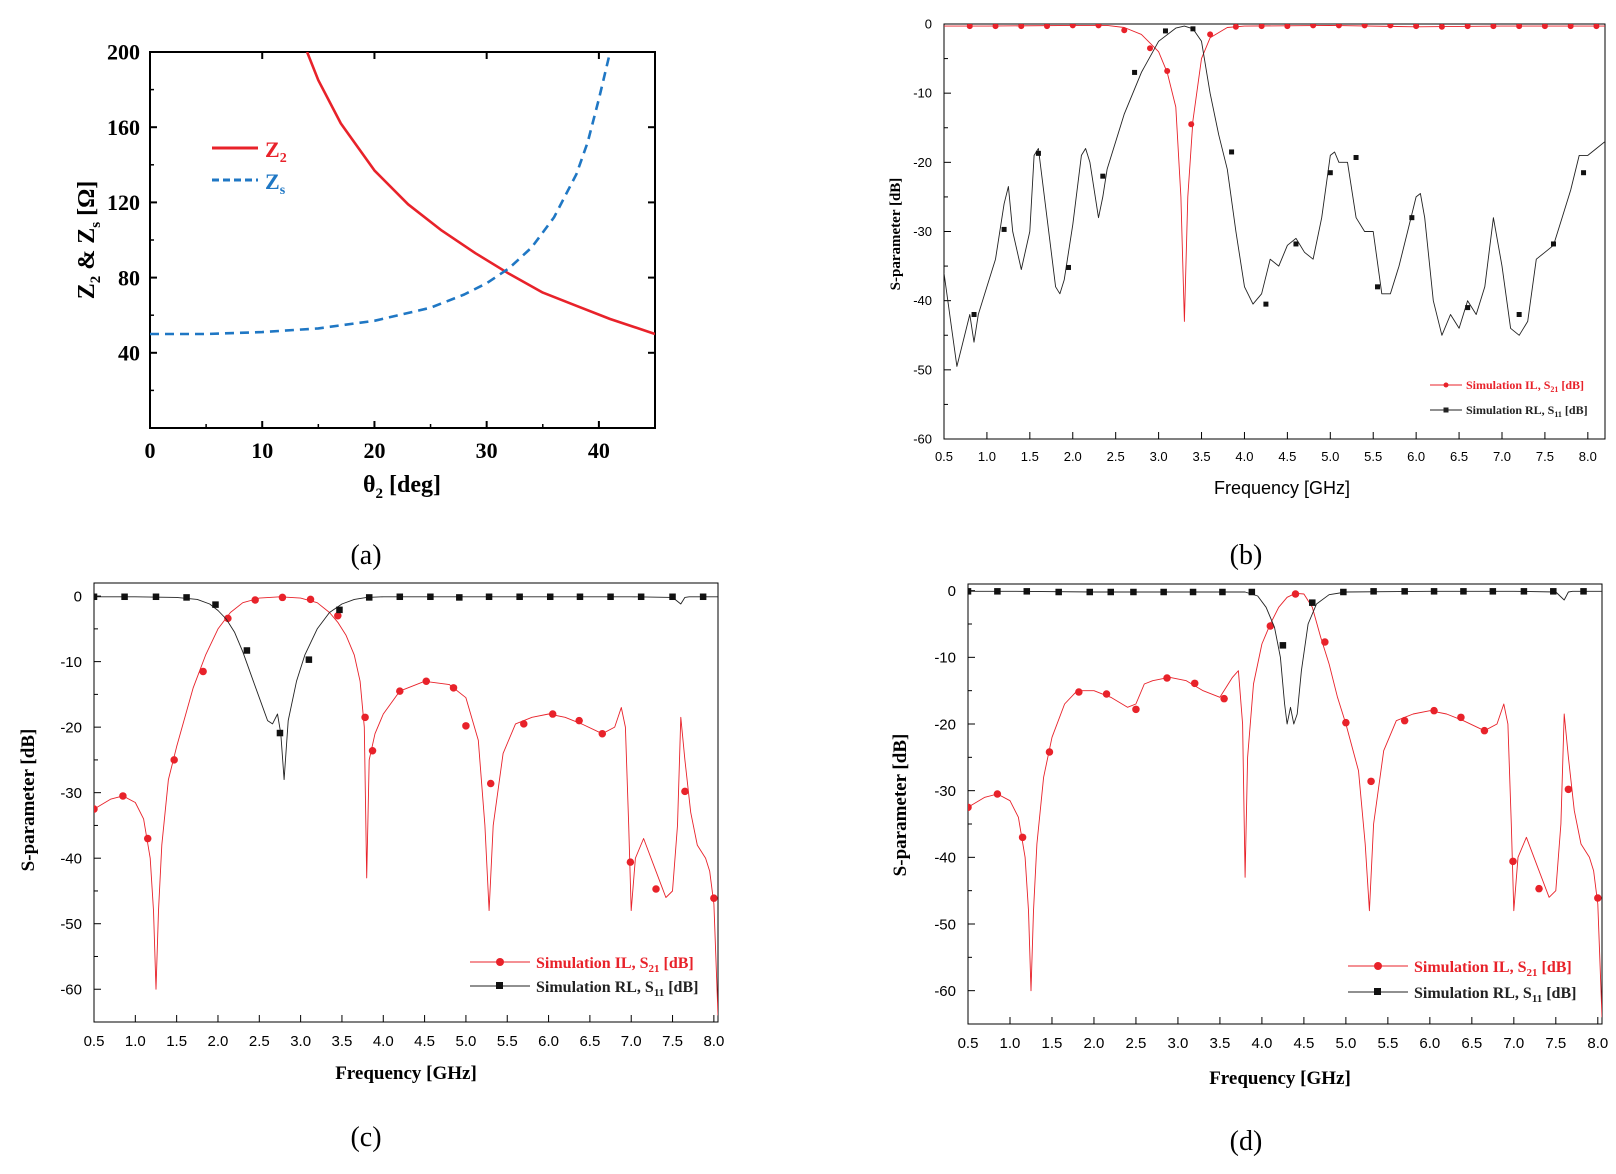 This screenshot has height=1174, width=1616. I want to click on axes-a, so click(402, 240).